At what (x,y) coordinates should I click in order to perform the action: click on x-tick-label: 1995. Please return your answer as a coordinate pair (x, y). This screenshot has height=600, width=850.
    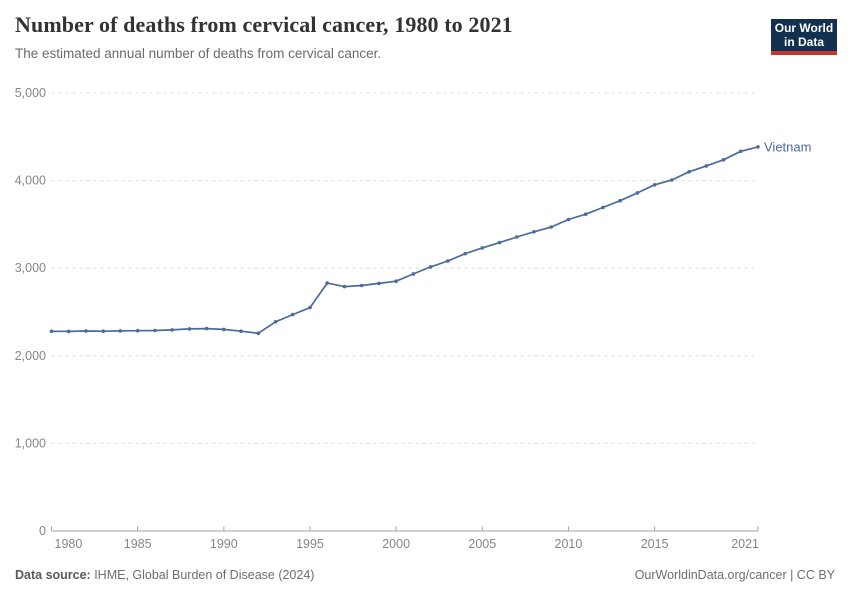
    Looking at the image, I should click on (310, 544).